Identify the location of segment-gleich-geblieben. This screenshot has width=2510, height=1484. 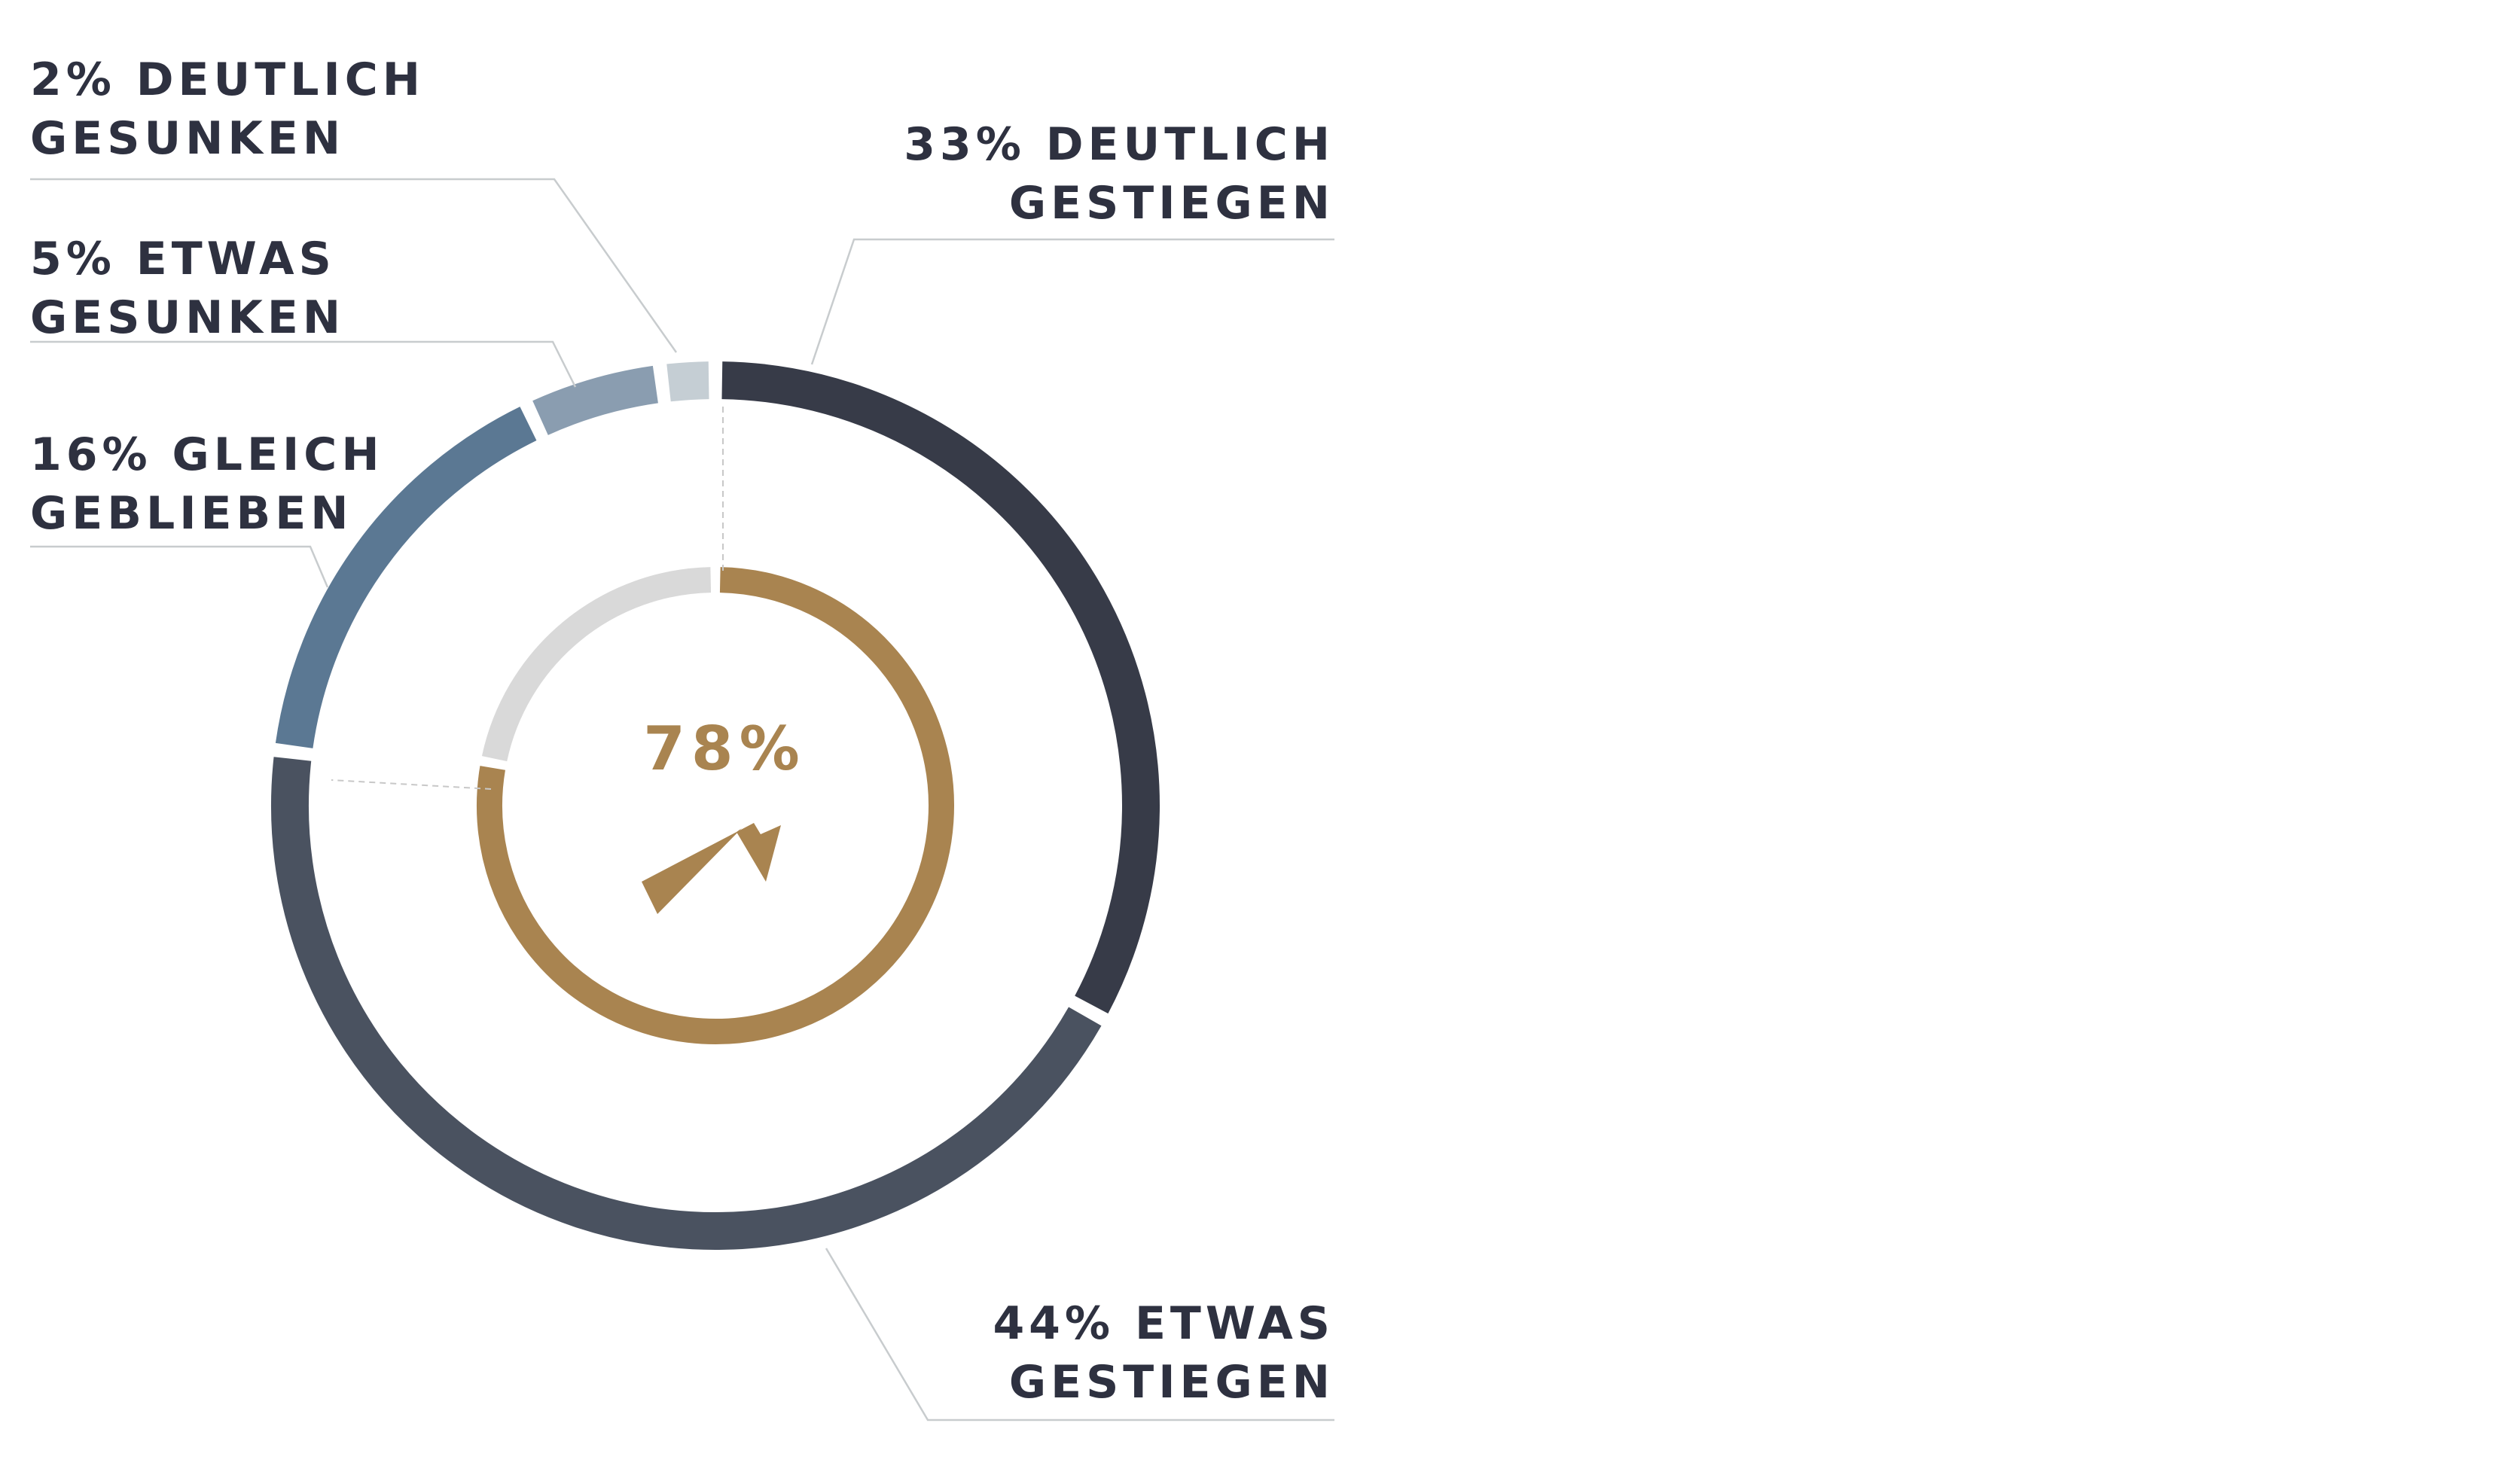
(406, 577).